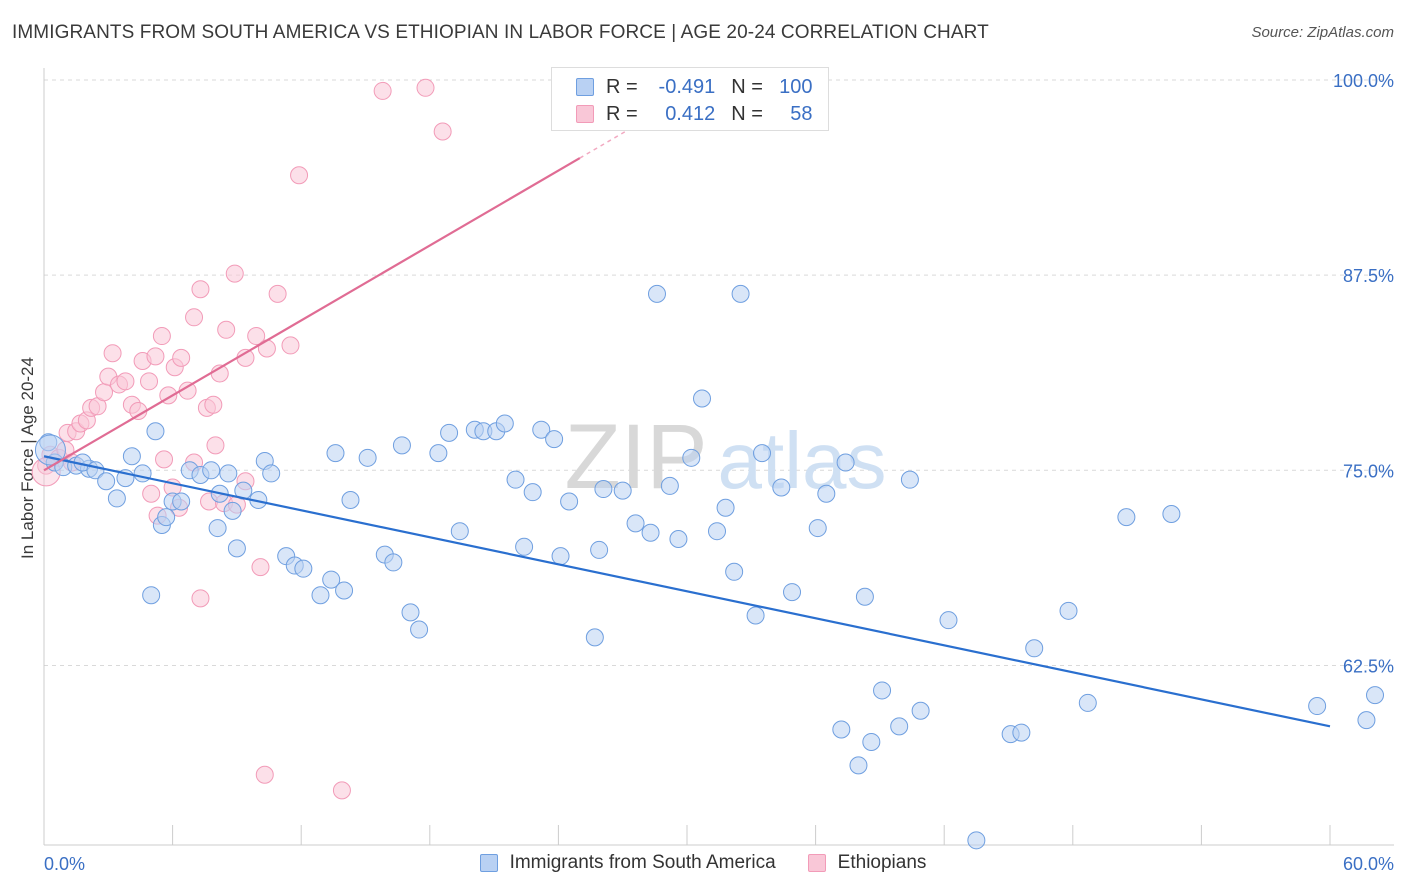 Image resolution: width=1406 pixels, height=892 pixels. Describe the element at coordinates (796, 86) in the screenshot. I see `legend-n-value: 100` at that location.